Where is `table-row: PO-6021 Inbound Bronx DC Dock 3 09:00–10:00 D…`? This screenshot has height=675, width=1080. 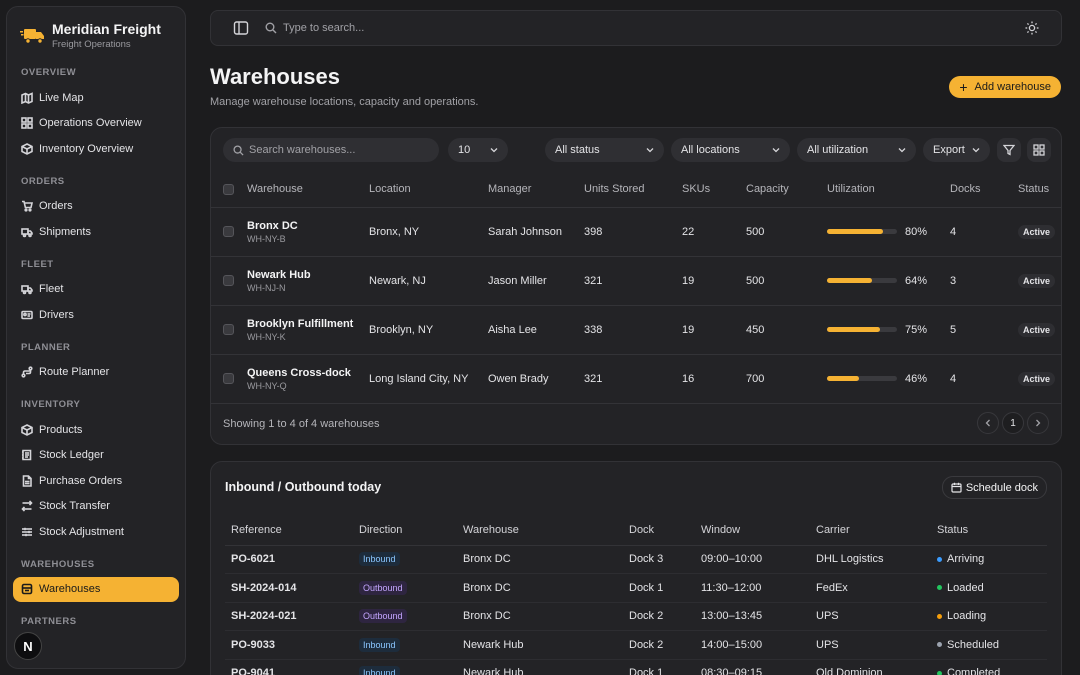
table-row: PO-6021 Inbound Bronx DC Dock 3 09:00–10:00 D… is located at coordinates (636, 559).